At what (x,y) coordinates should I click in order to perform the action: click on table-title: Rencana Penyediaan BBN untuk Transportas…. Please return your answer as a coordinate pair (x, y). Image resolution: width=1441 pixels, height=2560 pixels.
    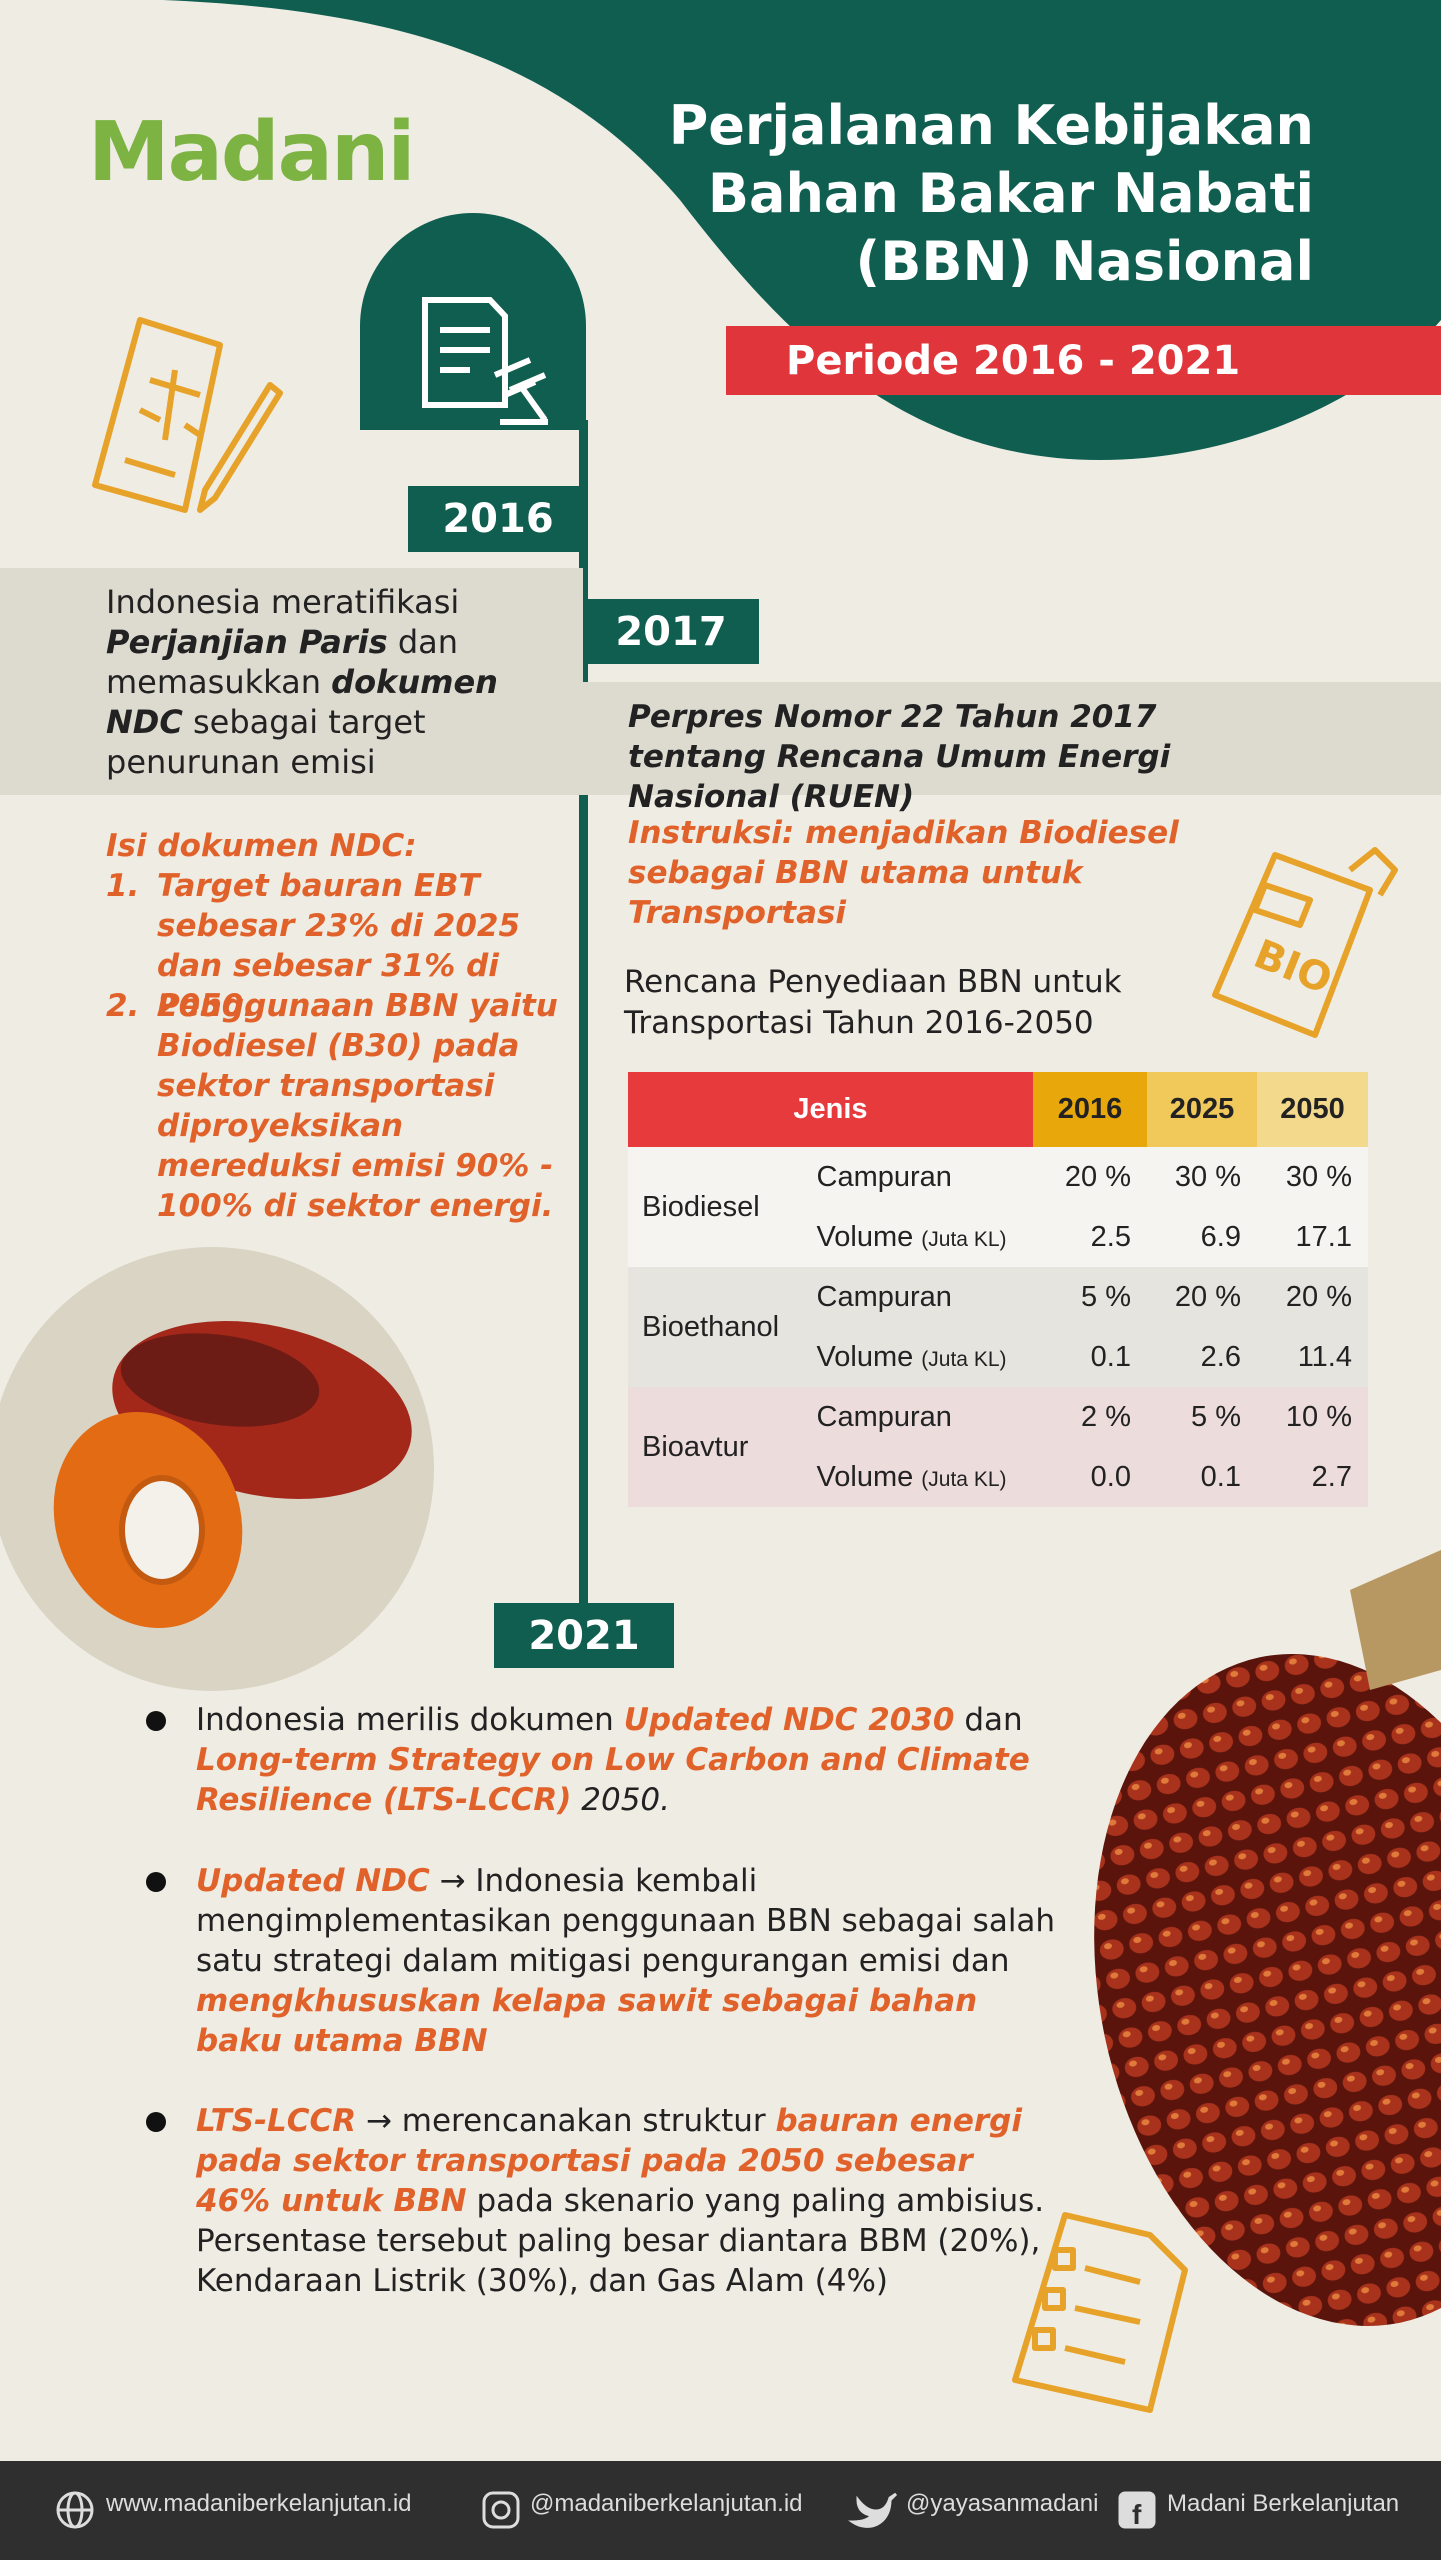
    Looking at the image, I should click on (873, 1002).